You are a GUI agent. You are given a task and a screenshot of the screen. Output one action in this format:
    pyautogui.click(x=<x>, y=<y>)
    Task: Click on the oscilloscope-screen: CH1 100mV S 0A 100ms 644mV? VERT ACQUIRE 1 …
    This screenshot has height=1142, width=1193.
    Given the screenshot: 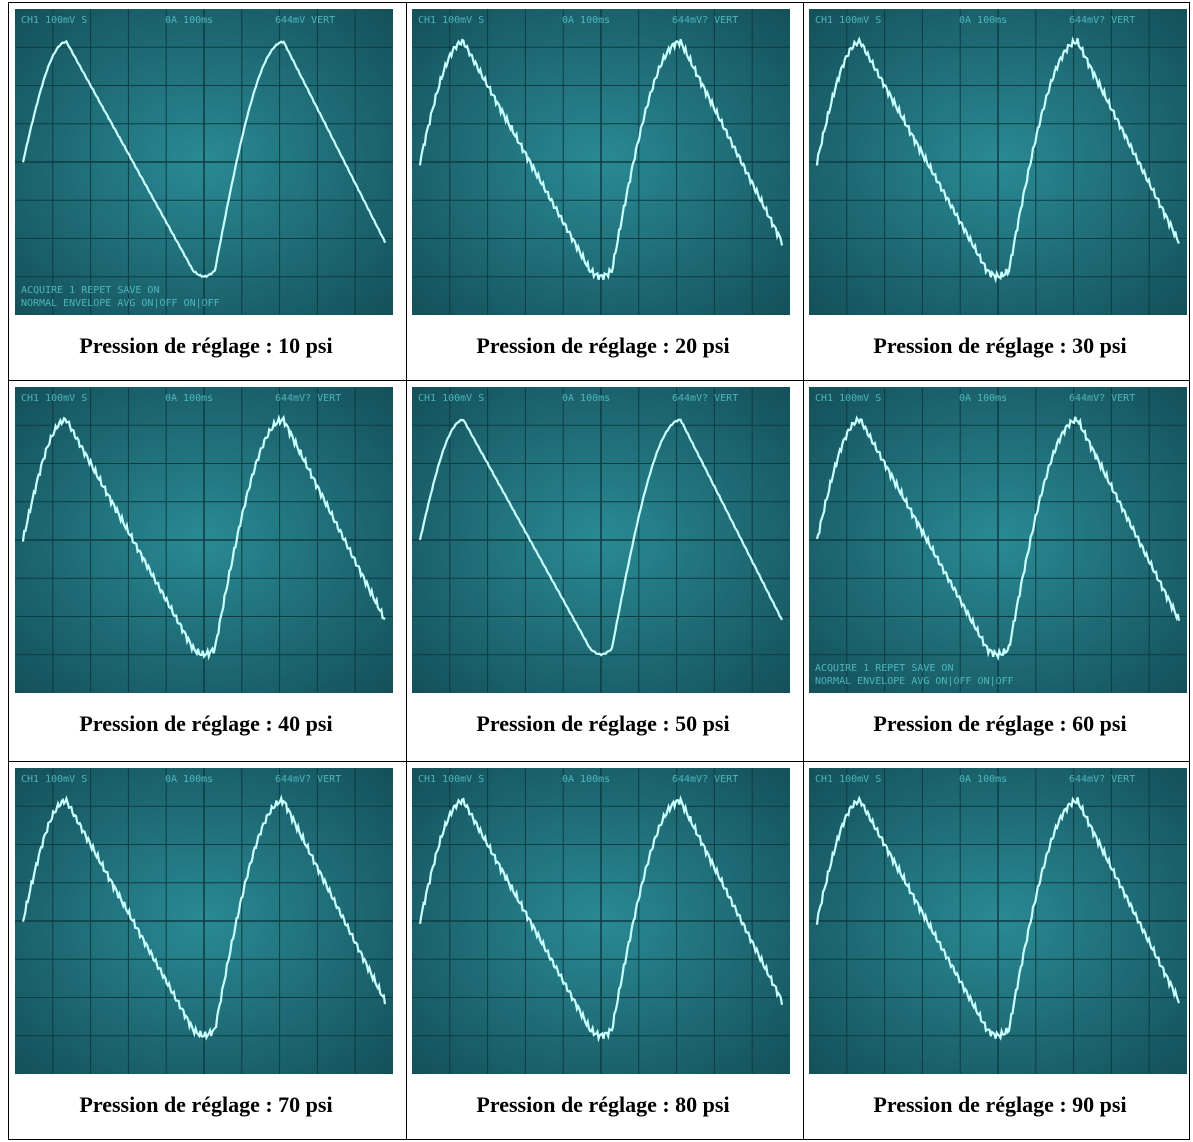 What is the action you would take?
    pyautogui.click(x=998, y=540)
    